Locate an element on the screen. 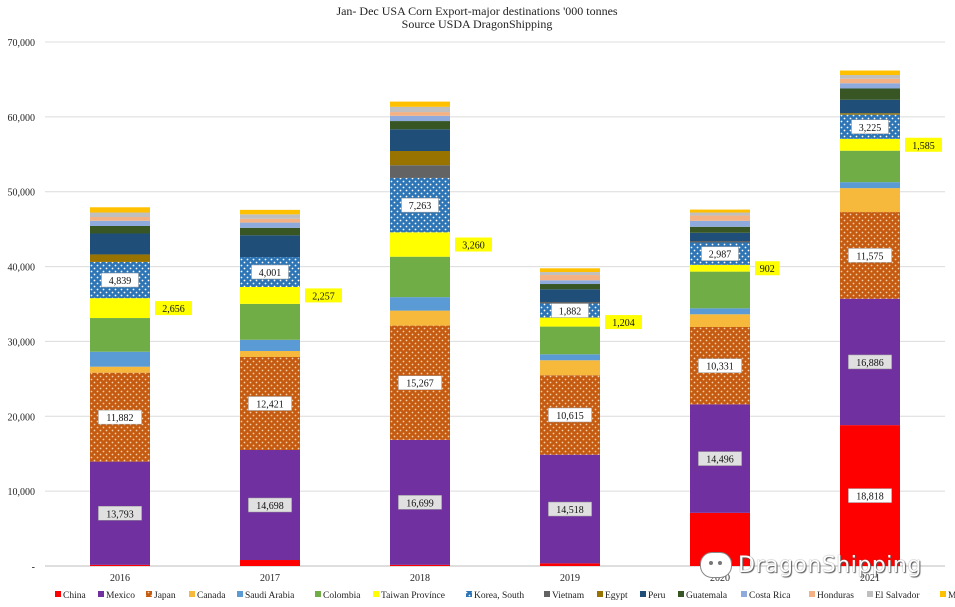  bar-segment-morocco-2017 is located at coordinates (270, 212).